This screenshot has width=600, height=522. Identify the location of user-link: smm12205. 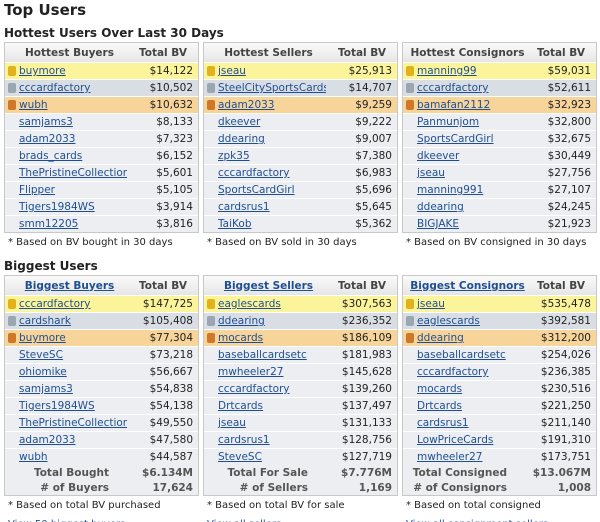
(49, 224).